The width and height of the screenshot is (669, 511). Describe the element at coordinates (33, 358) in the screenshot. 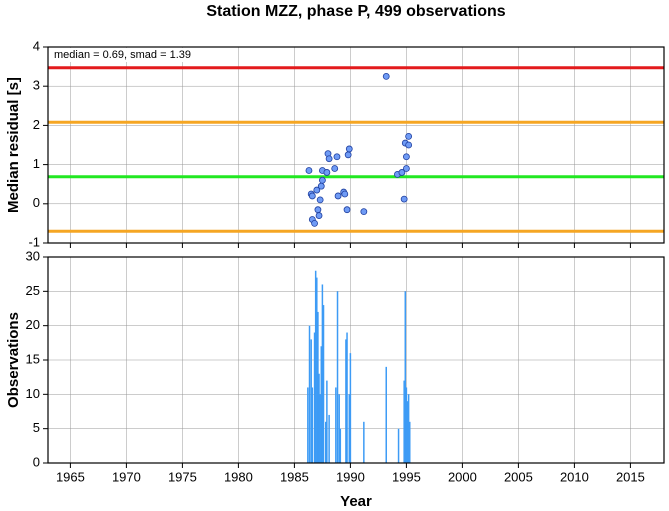

I see `y-tick-label: 15` at that location.